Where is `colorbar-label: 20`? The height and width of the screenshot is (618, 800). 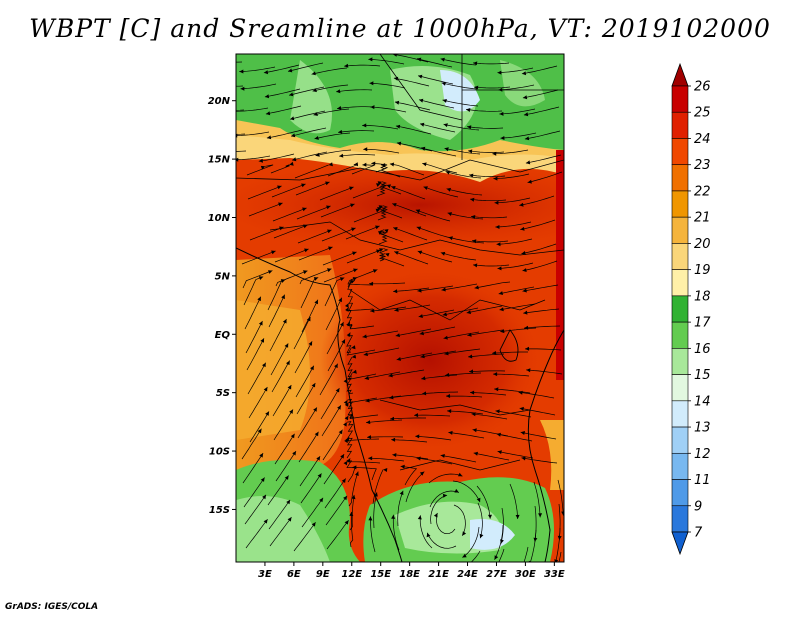 colorbar-label: 20 is located at coordinates (702, 244).